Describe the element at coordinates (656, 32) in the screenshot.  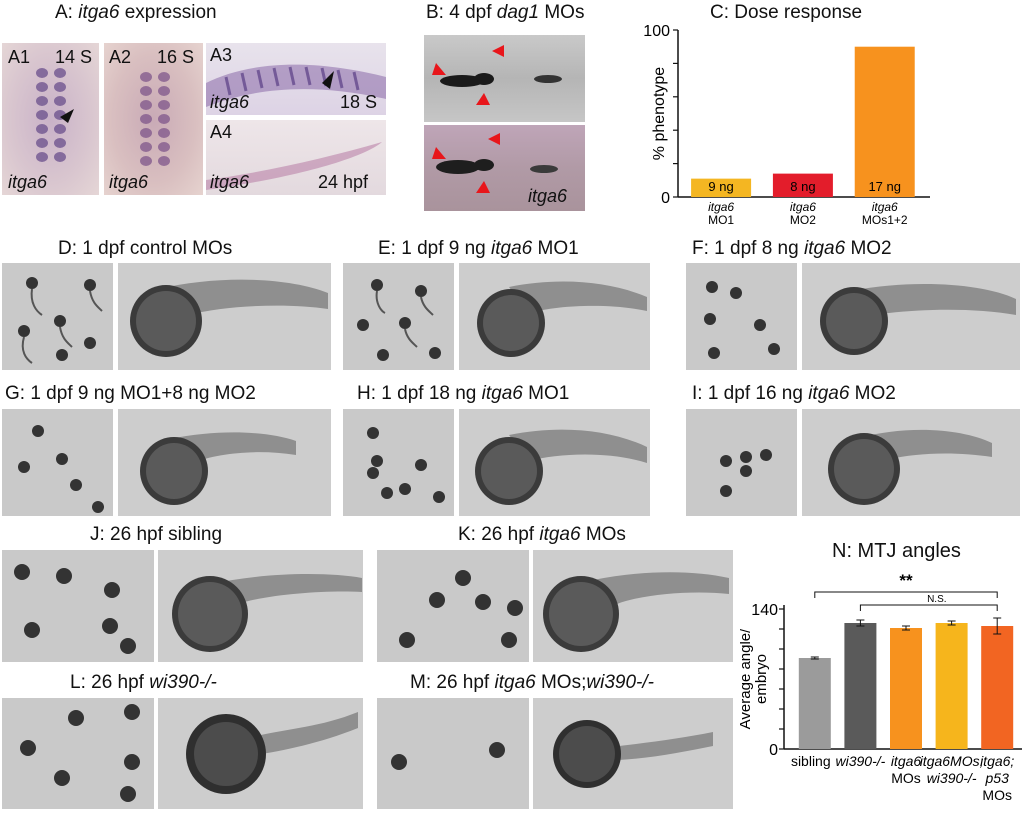
I see `c-y-tick-label: 100` at that location.